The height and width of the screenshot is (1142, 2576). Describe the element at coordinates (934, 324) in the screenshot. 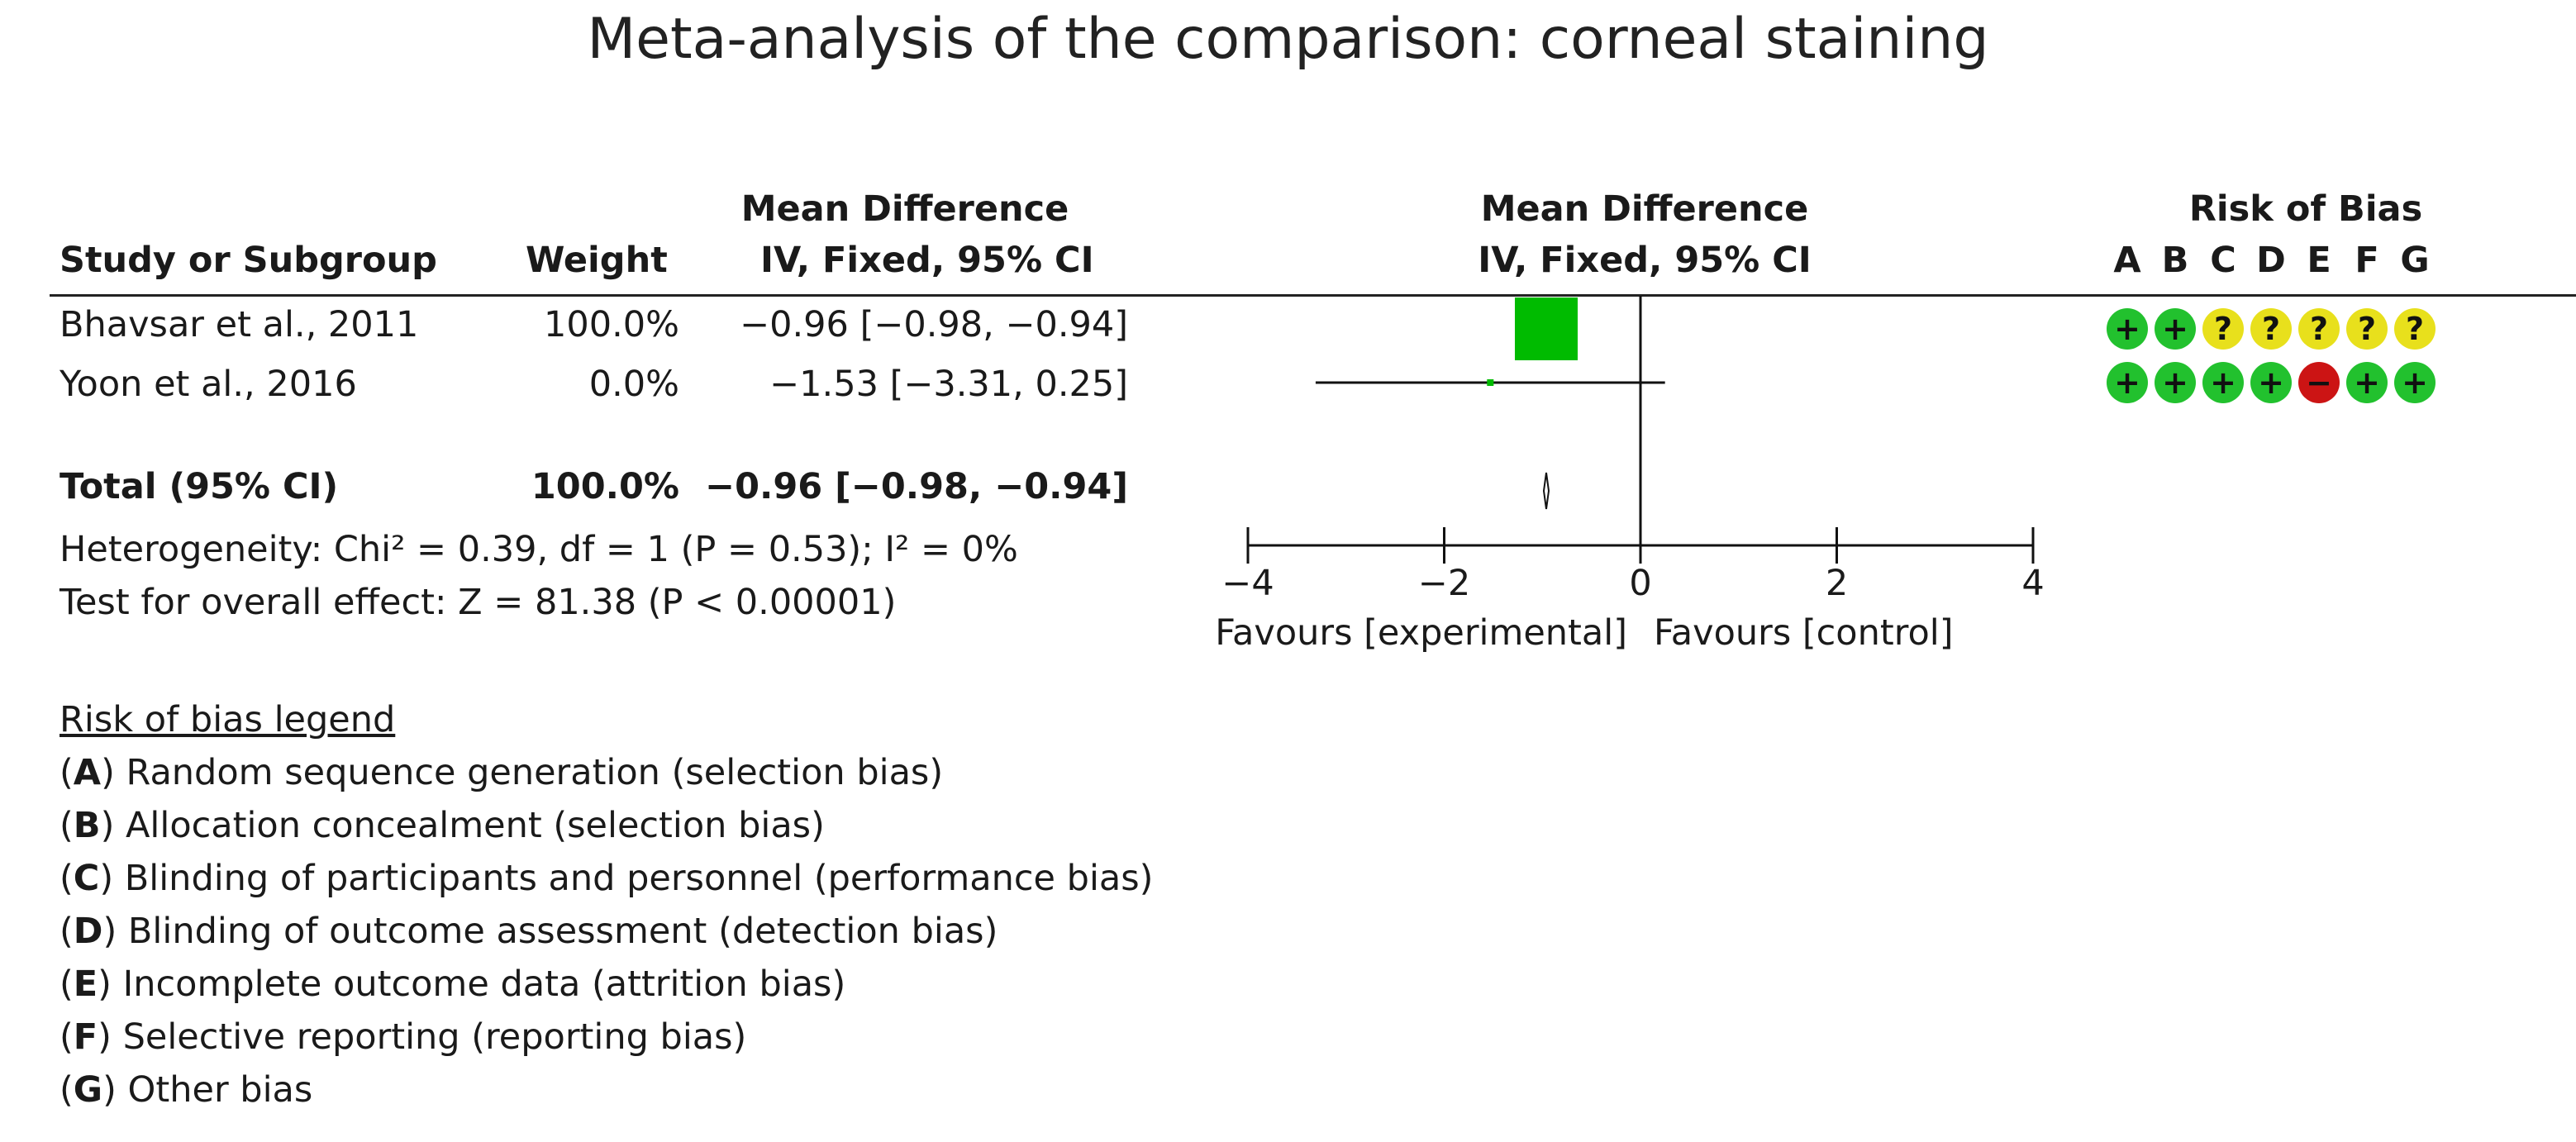

I see `study-ci: −0.96 [−0.98, −0.94]` at that location.